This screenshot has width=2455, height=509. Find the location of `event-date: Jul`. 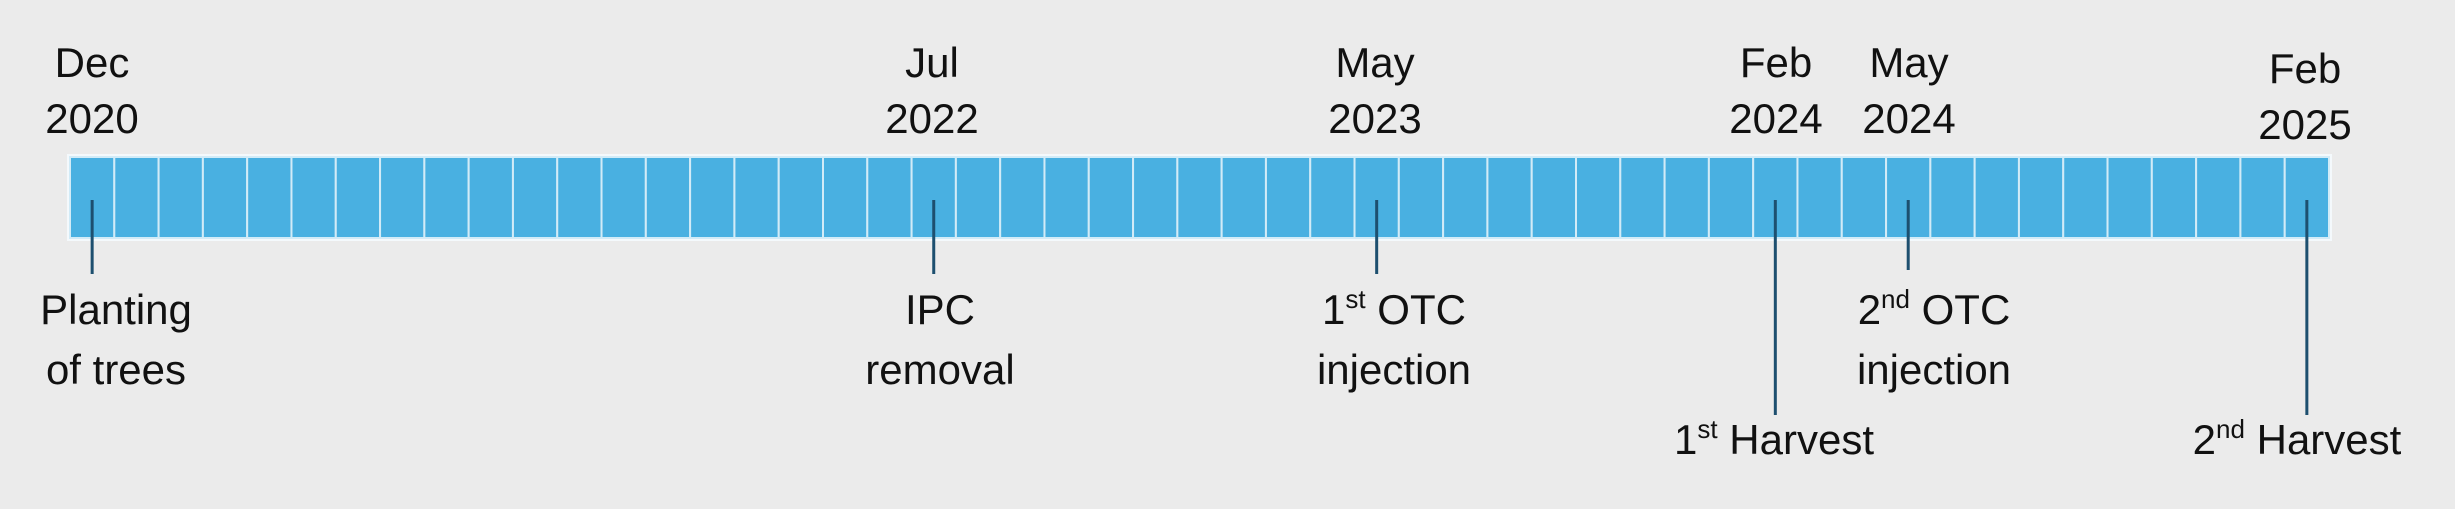

event-date: Jul is located at coordinates (932, 62).